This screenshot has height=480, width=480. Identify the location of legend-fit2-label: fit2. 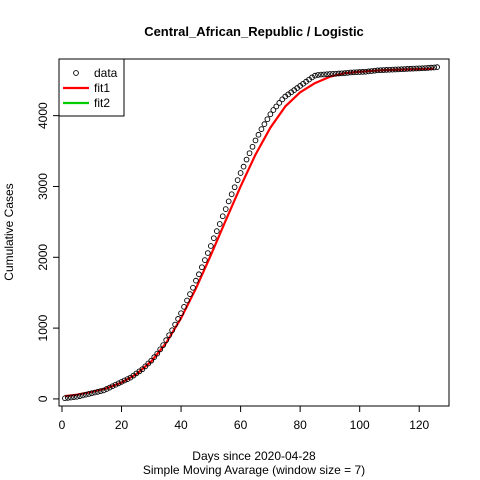
(102, 103).